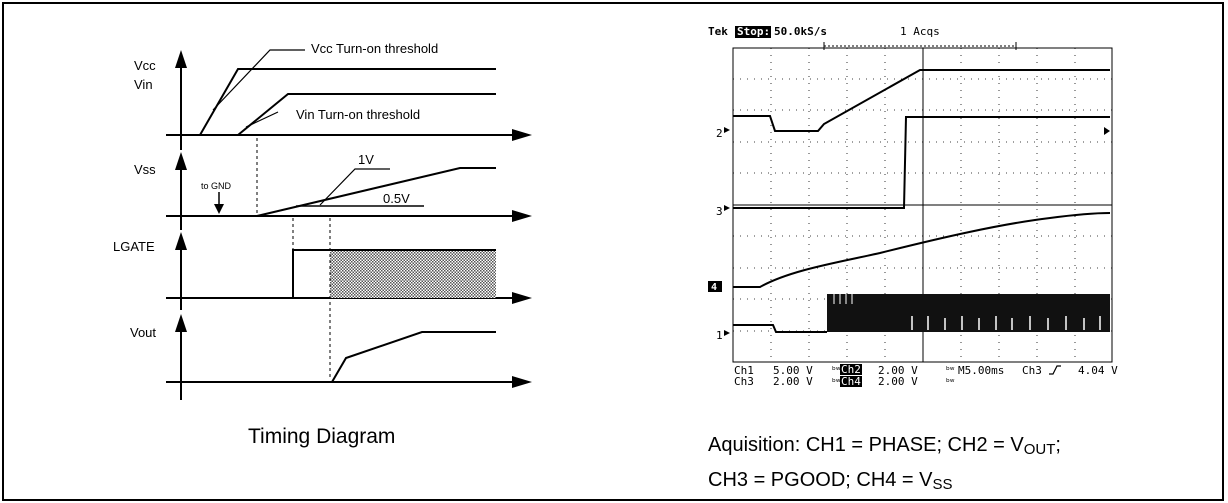 This screenshot has height=503, width=1228. Describe the element at coordinates (258, 80) in the screenshot. I see `vcc-threshold-leader` at that location.